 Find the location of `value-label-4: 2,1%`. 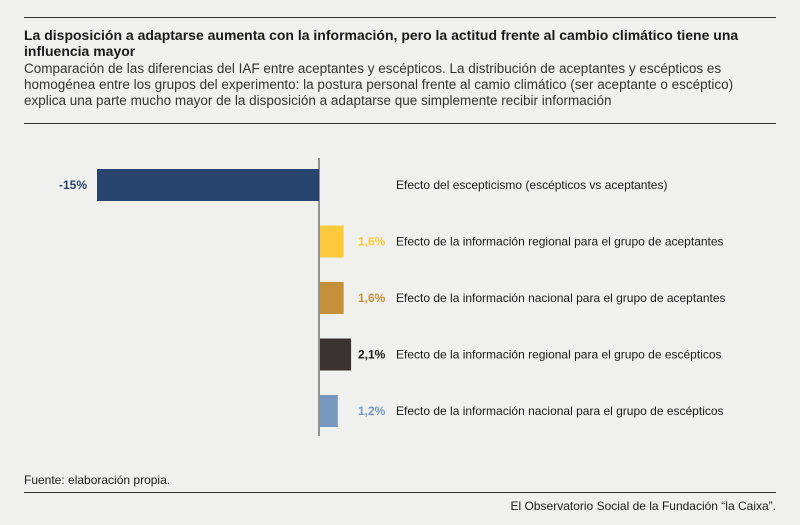

value-label-4: 2,1% is located at coordinates (372, 355).